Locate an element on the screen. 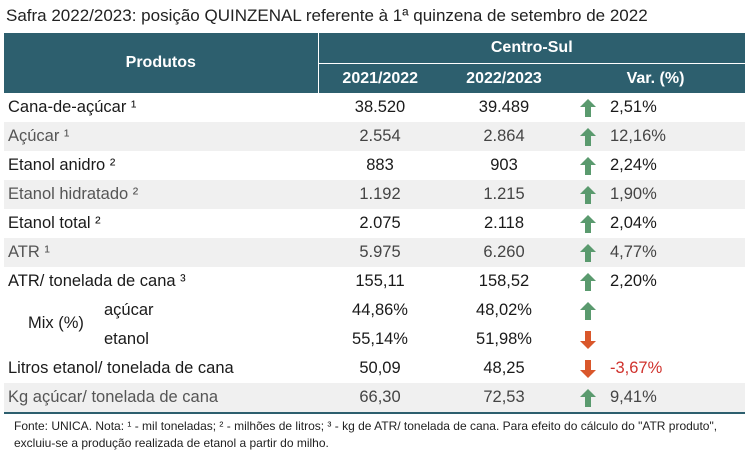 The image size is (750, 464). variation-value: 2,51% is located at coordinates (633, 107).